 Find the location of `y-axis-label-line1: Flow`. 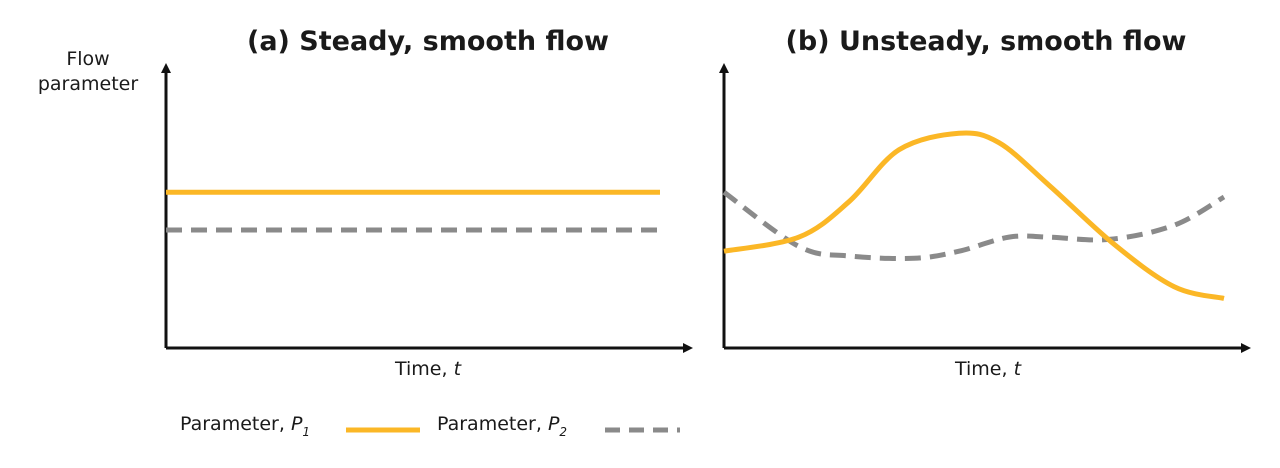

y-axis-label-line1: Flow is located at coordinates (87, 59).